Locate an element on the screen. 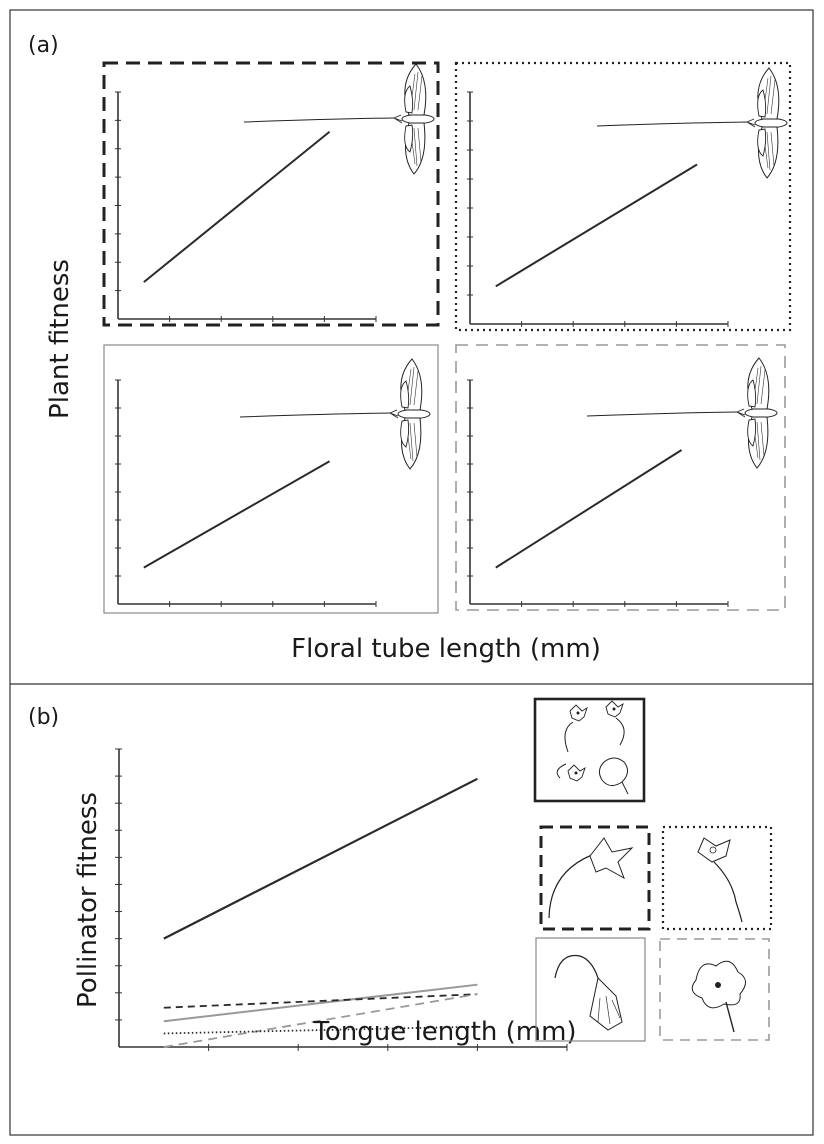 Image resolution: width=824 pixels, height=1144 pixels. series-line-gray-dashed is located at coordinates (320, 1020).